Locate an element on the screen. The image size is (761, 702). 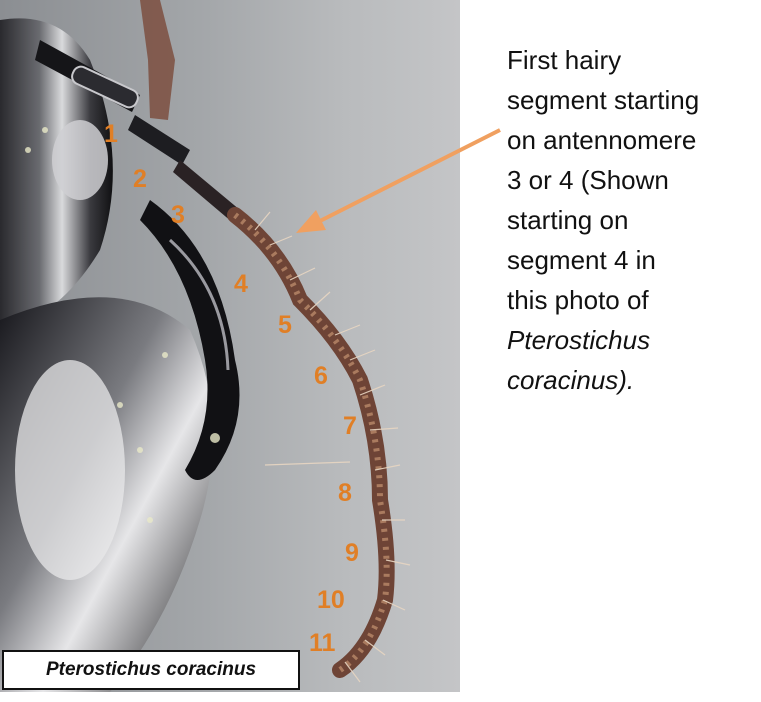
segment-label-1: 1 is located at coordinates (111, 134).